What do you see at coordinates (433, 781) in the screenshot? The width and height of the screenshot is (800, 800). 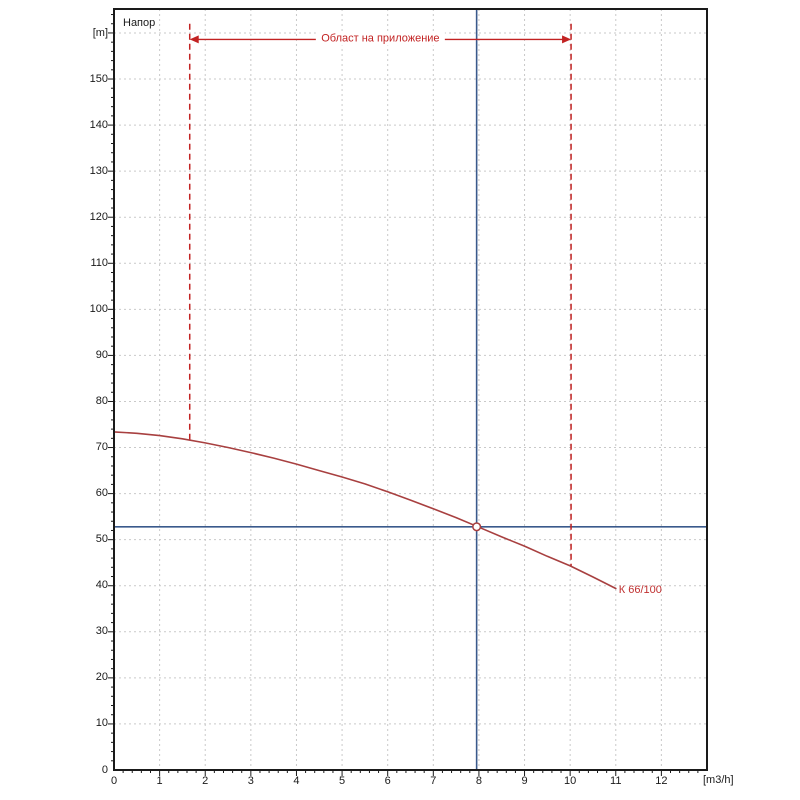 I see `x-axis-tick-label: 7` at bounding box center [433, 781].